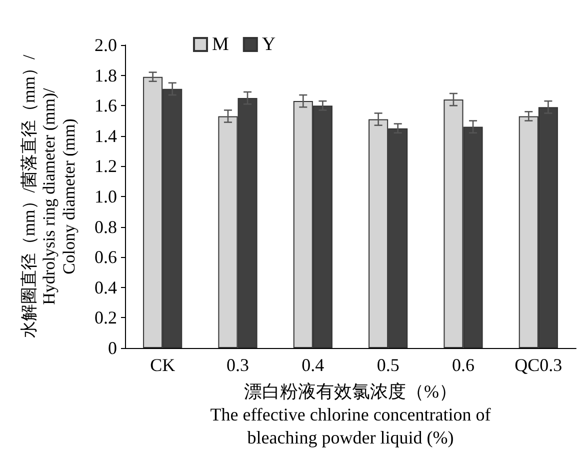 This screenshot has height=466, width=584. I want to click on x-tick-label: QC0.3, so click(538, 365).